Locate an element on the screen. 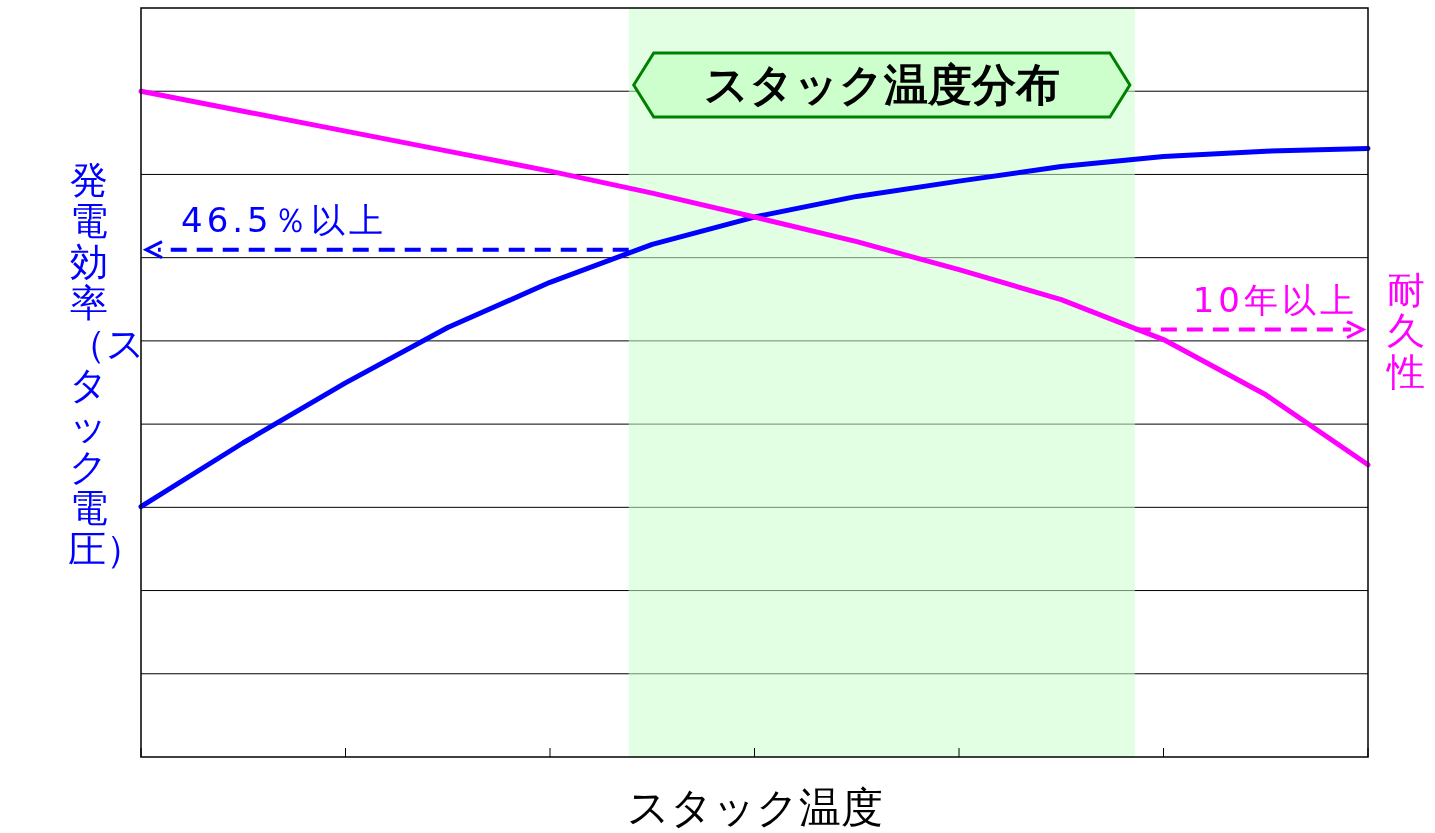  y2-axis-title: 耐久性 is located at coordinates (1405, 331).